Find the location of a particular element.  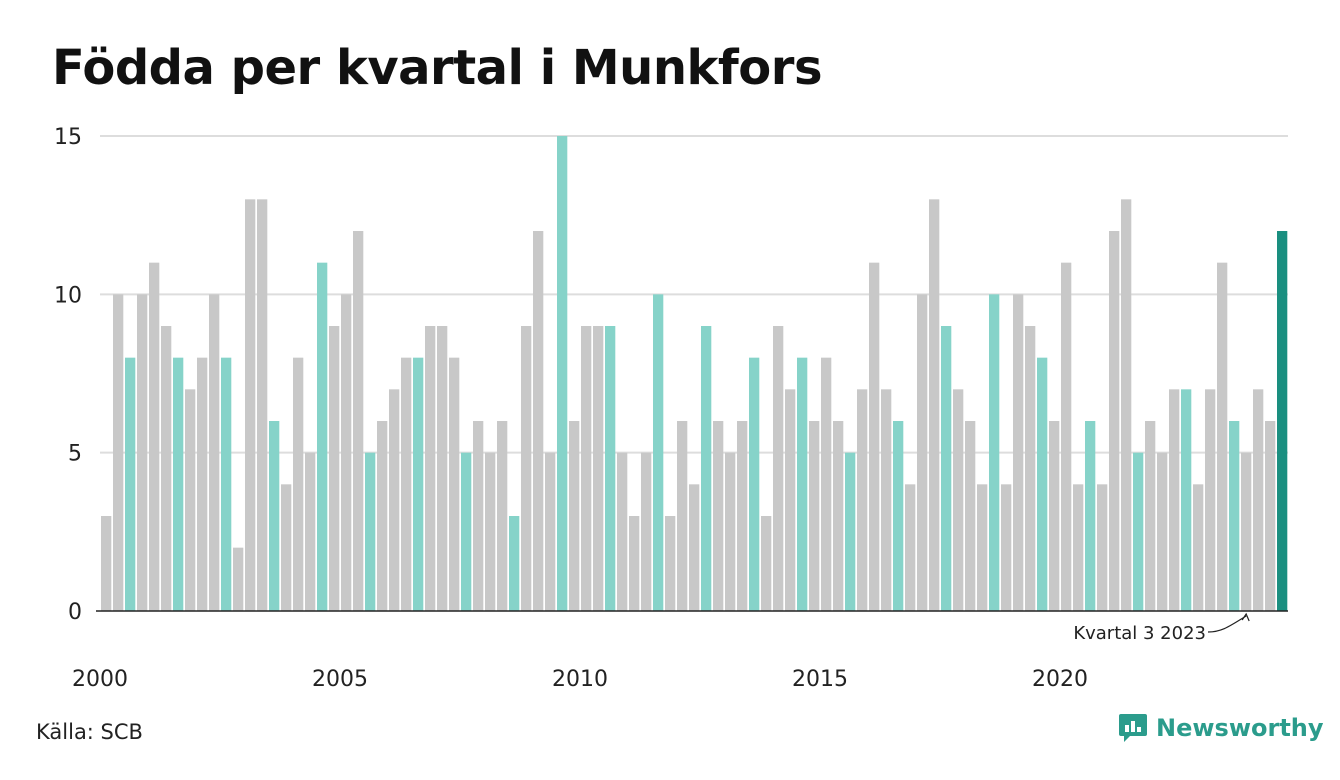

brand-logo: Newsworthy is located at coordinates (1221, 728).